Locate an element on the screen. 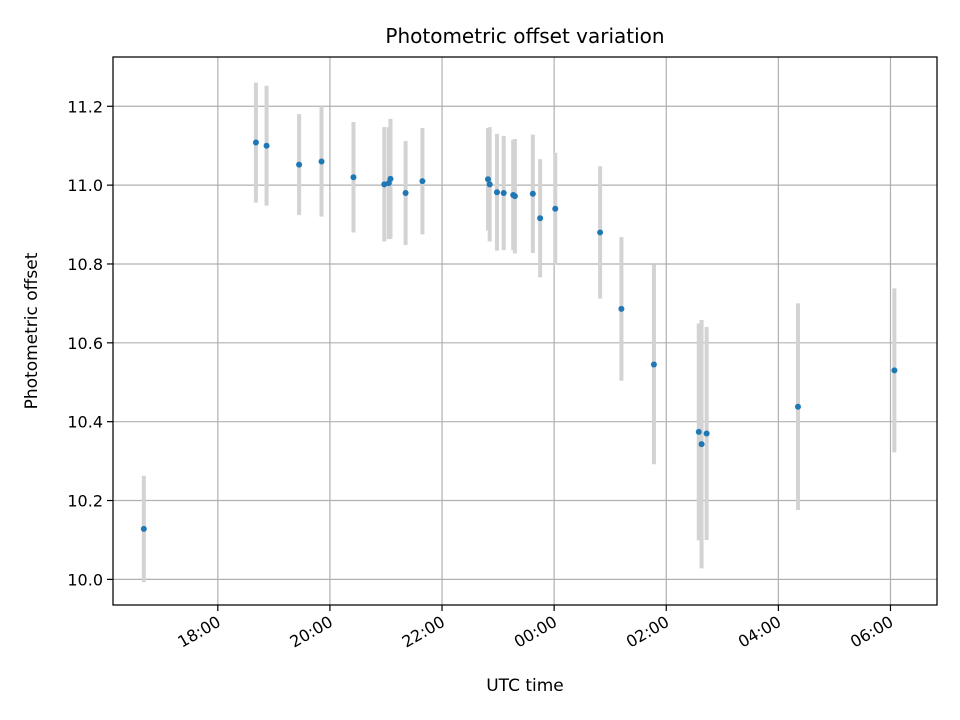  x-axis-label: UTC time is located at coordinates (525, 686).